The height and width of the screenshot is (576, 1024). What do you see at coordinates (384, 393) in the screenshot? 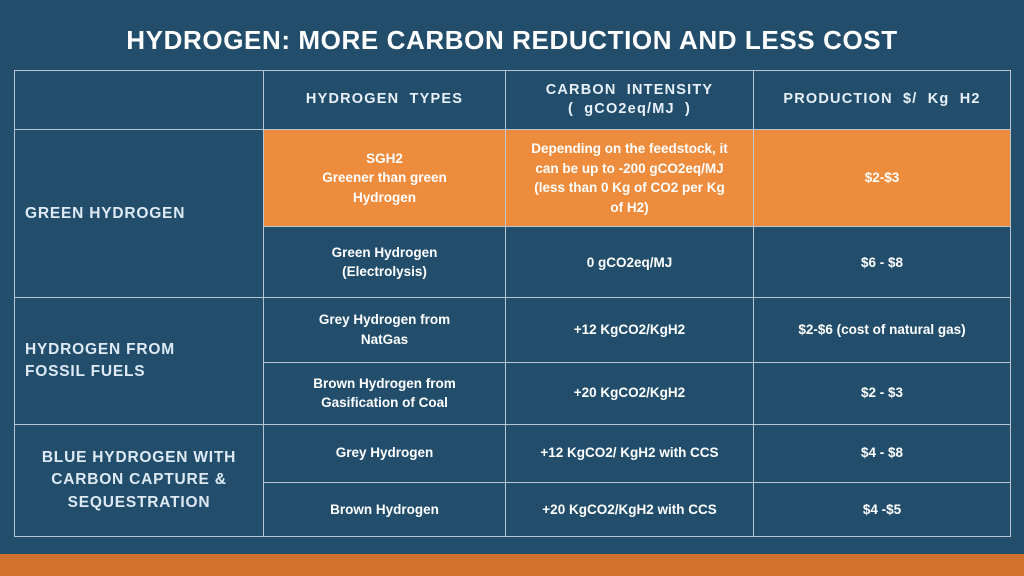
I see `cell-type-brown-coal: Brown Hydrogen from Gasification of Coal` at bounding box center [384, 393].